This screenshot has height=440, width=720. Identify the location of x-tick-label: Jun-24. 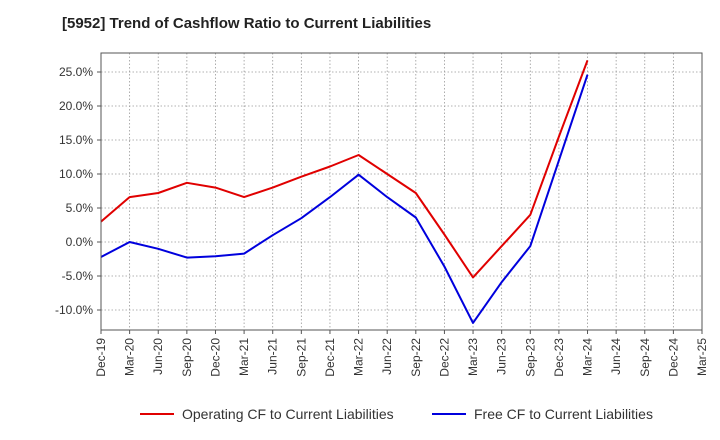
(616, 356).